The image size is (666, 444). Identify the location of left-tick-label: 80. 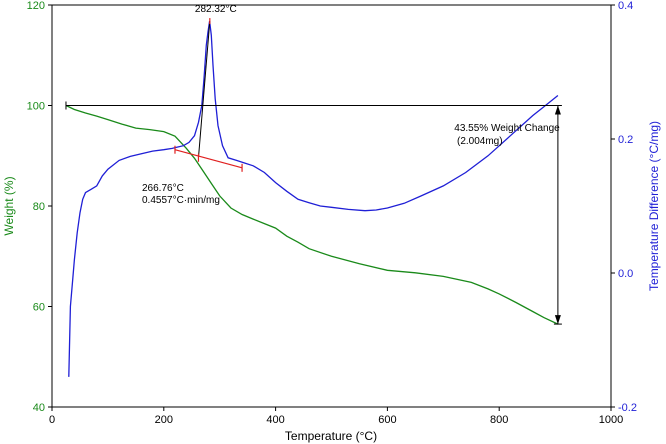
(39, 207).